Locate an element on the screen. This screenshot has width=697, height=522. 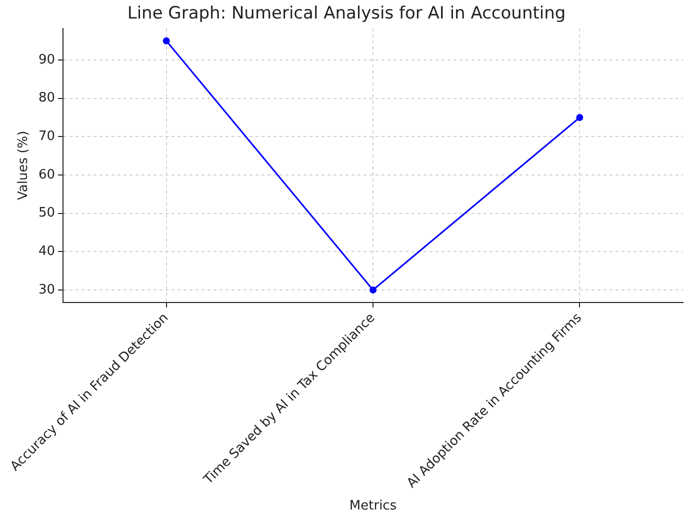
x-axis-title: Metrics is located at coordinates (373, 506).